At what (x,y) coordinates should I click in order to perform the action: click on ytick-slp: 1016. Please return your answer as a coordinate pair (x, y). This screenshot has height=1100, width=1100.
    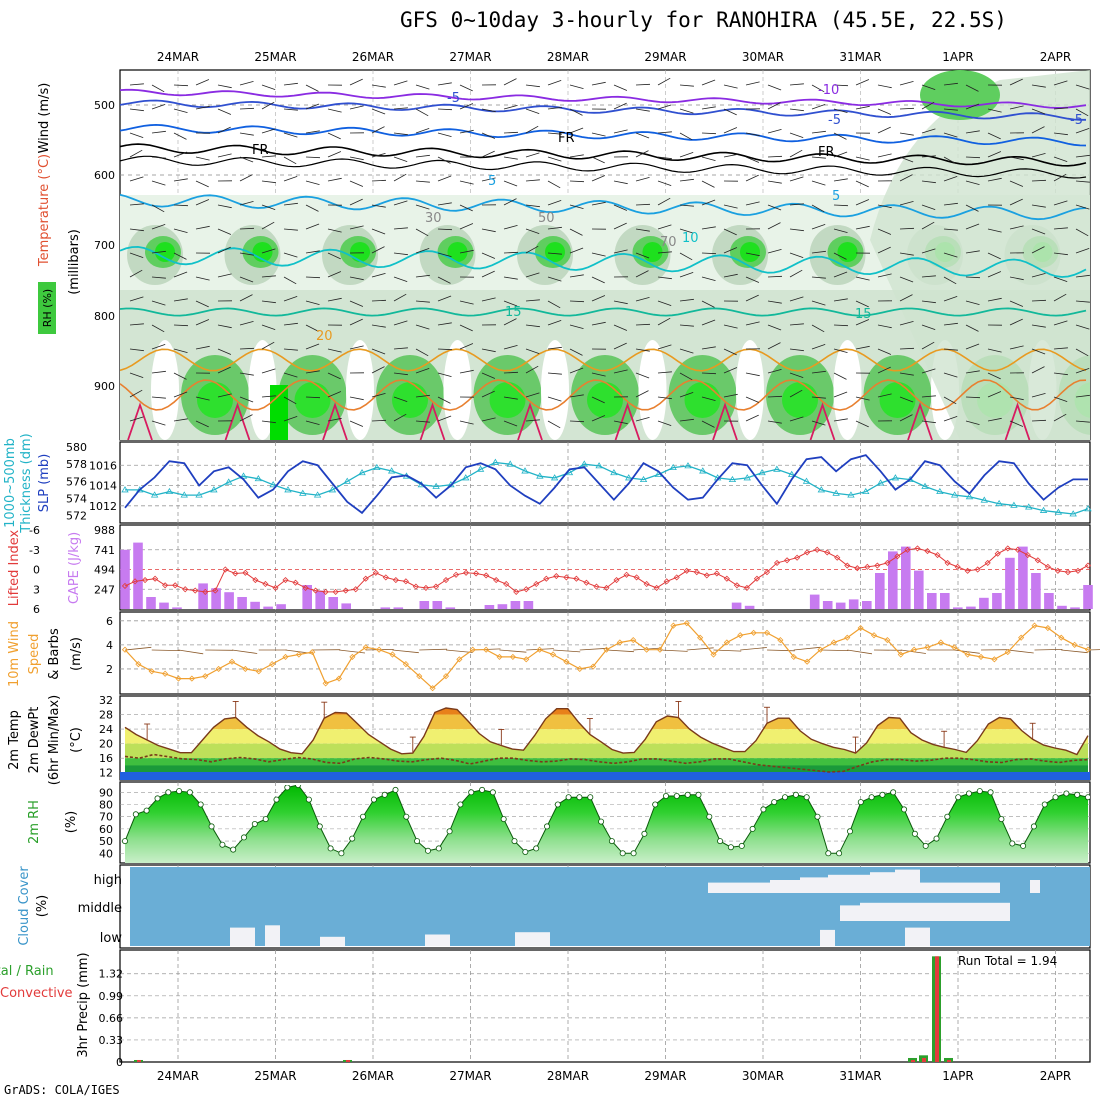
    Looking at the image, I should click on (103, 465).